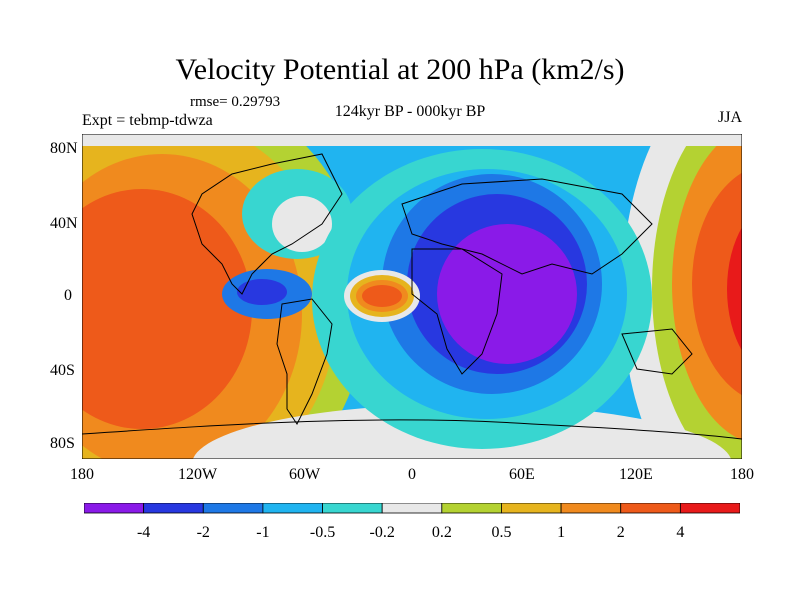 The height and width of the screenshot is (600, 800). What do you see at coordinates (304, 361) in the screenshot?
I see `south-america-coast` at bounding box center [304, 361].